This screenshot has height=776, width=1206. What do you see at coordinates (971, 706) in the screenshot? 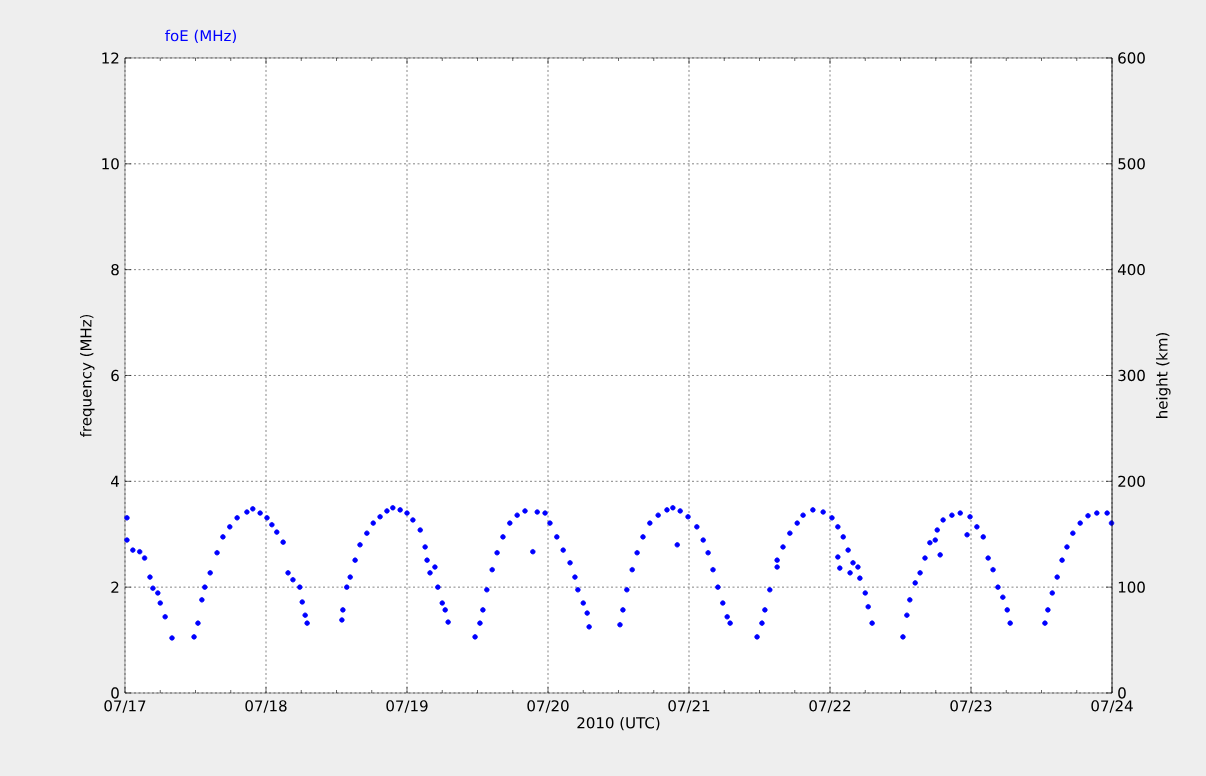
I see `x-tick-label: 07/23` at bounding box center [971, 706].